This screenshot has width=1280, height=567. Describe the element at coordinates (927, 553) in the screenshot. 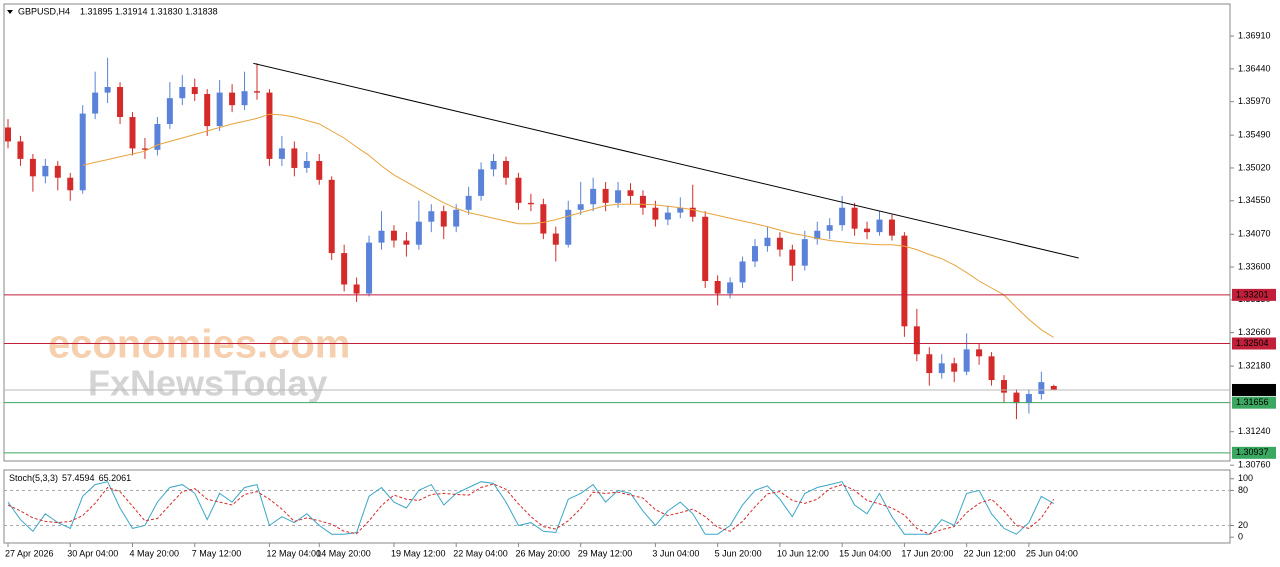

I see `x-tick-label: 17 Jun 20:00` at that location.